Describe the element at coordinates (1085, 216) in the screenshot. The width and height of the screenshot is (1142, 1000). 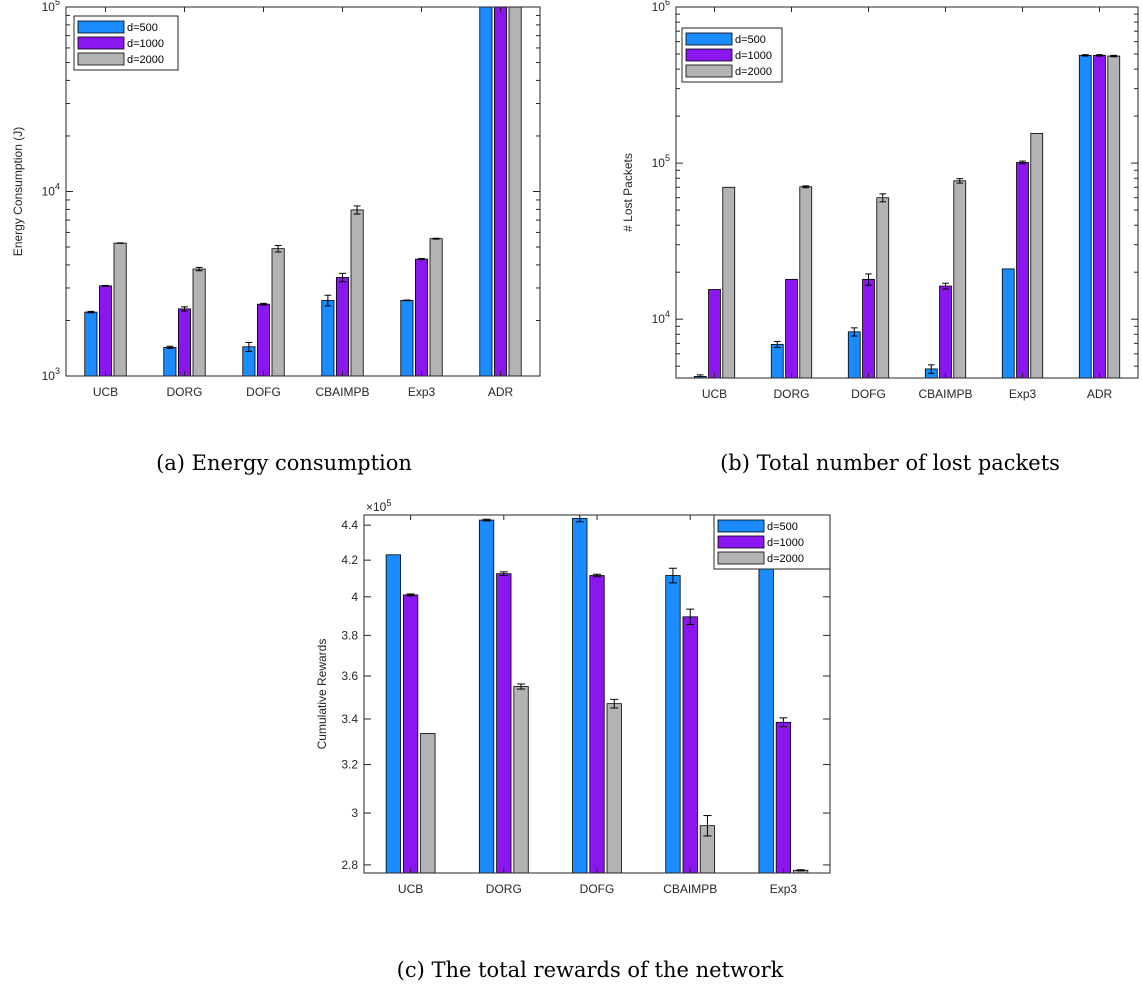
I see `bar-adr-d500` at that location.